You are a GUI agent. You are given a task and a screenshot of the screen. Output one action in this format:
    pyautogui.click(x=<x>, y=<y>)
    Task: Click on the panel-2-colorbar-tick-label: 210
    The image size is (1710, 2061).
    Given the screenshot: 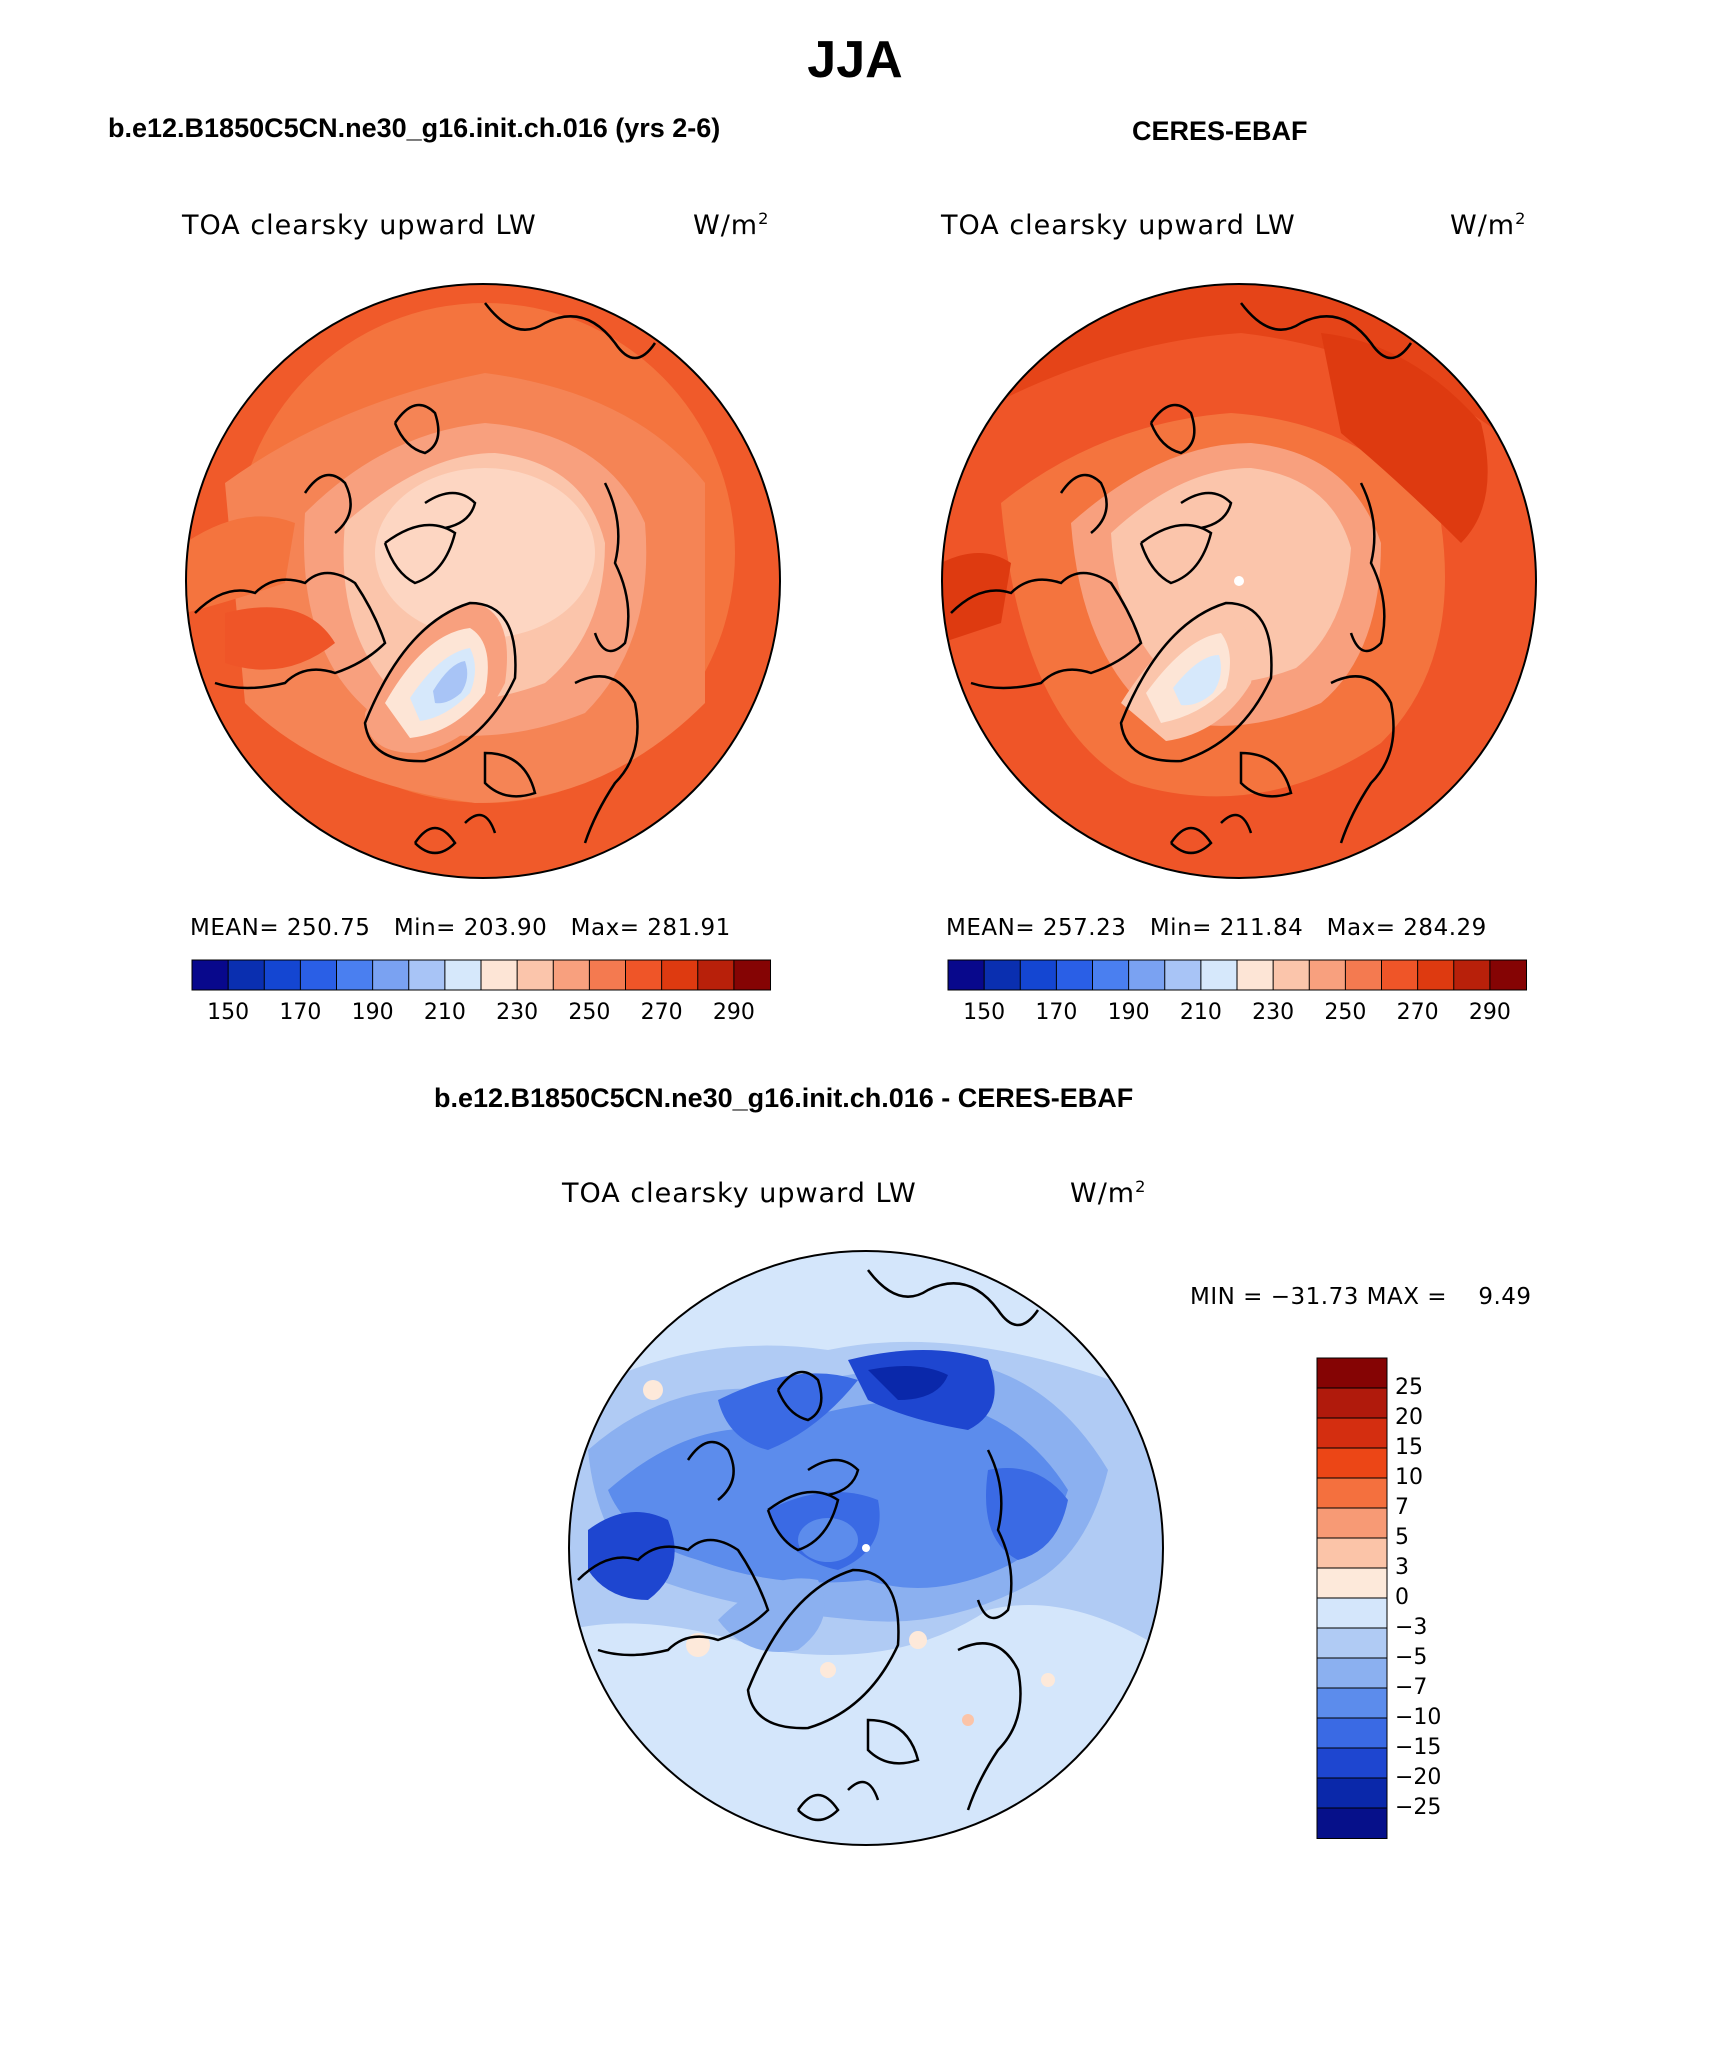 What is the action you would take?
    pyautogui.click(x=1200, y=1012)
    